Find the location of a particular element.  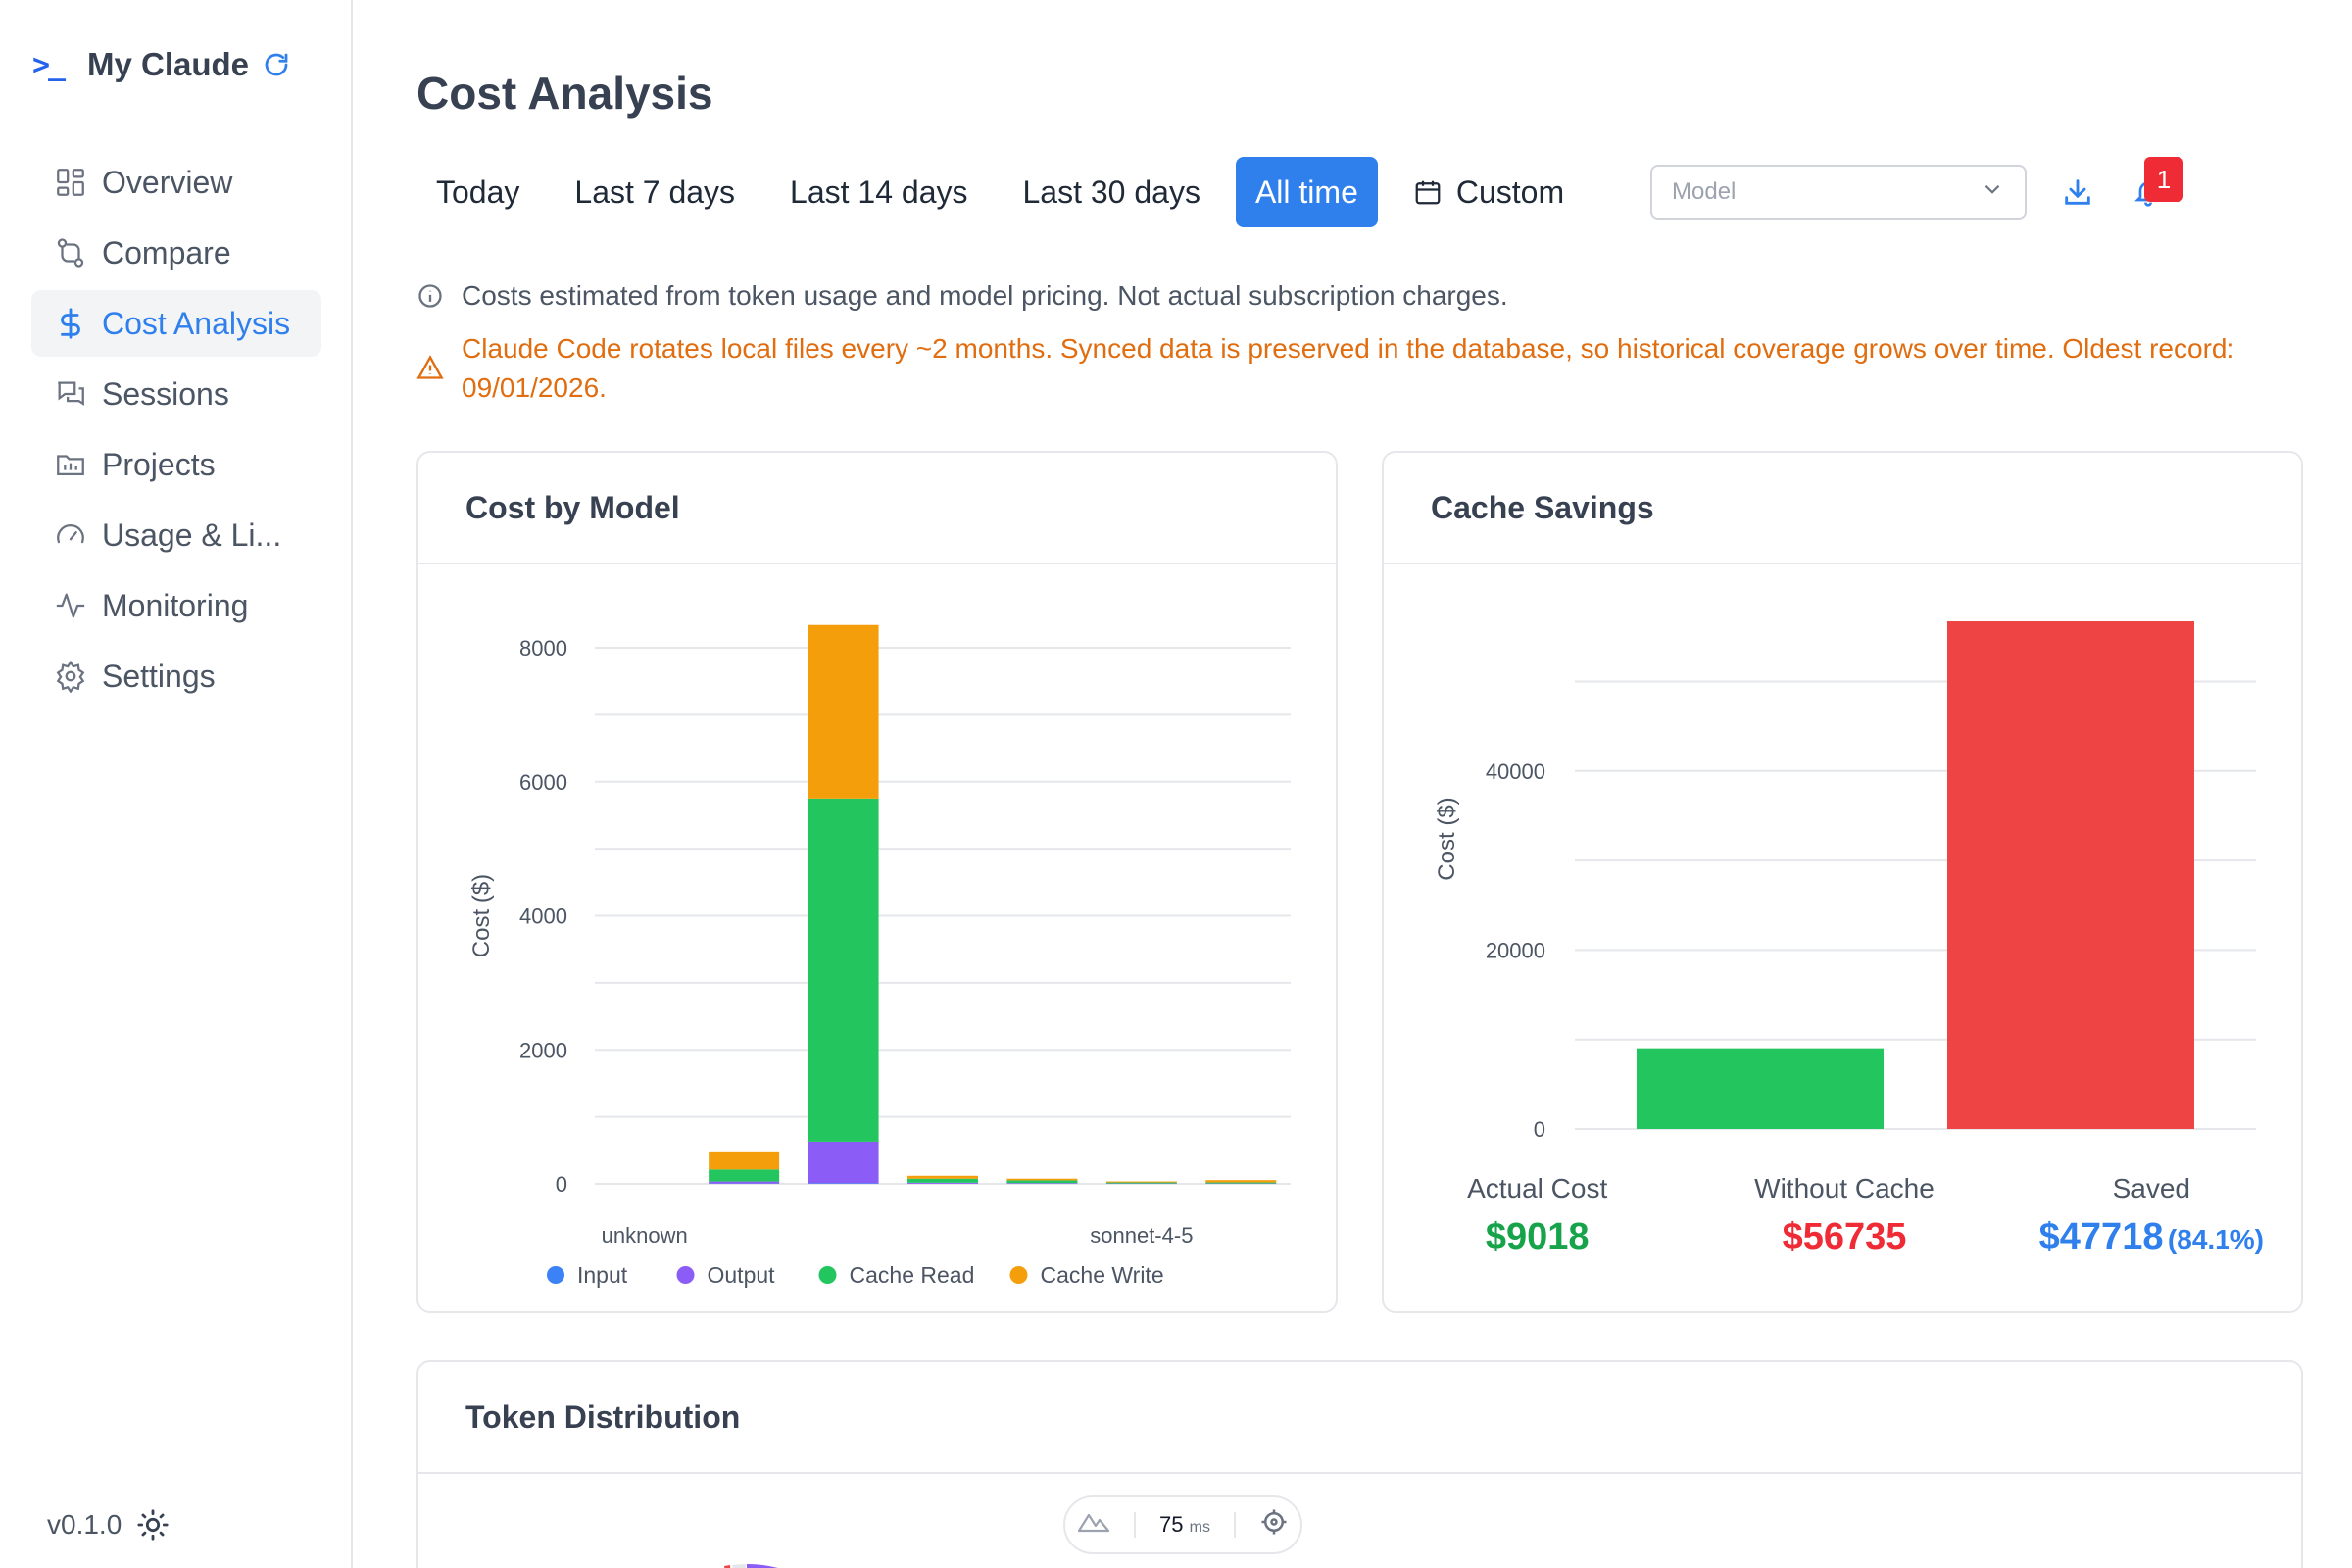

terminal-icon: >_ is located at coordinates (49, 64).